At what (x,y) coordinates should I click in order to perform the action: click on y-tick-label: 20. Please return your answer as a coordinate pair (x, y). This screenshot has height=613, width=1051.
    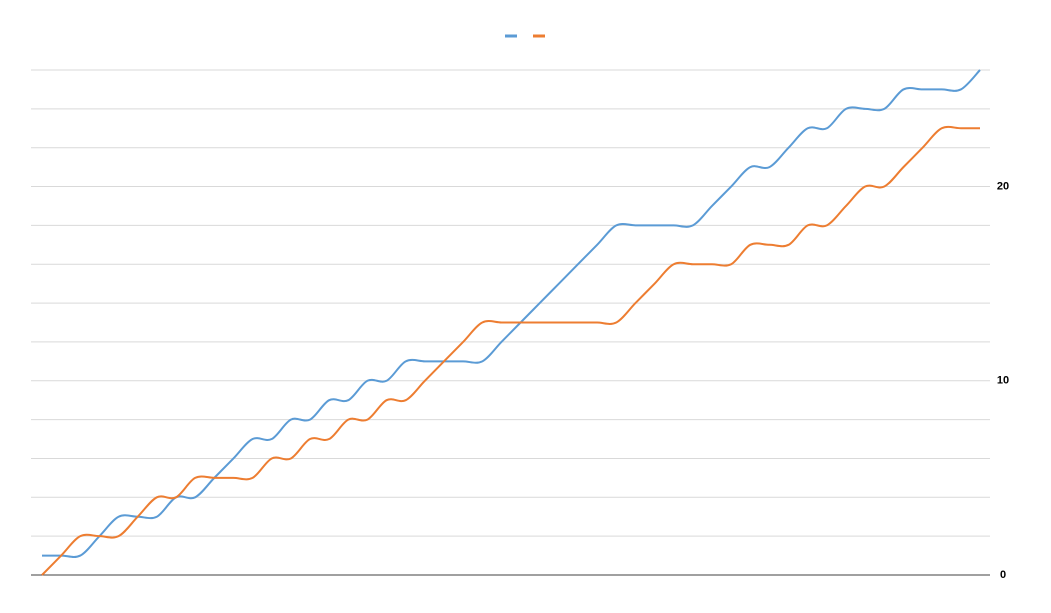
    Looking at the image, I should click on (1003, 186).